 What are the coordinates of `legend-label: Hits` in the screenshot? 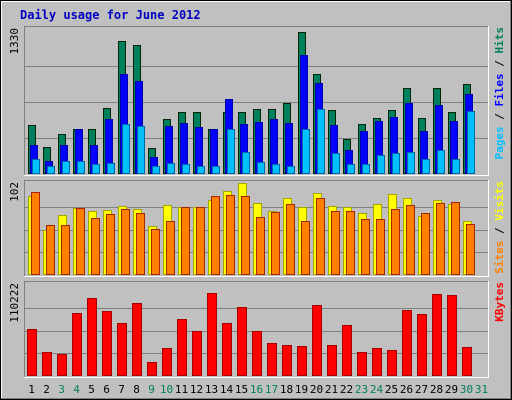 It's located at (499, 40).